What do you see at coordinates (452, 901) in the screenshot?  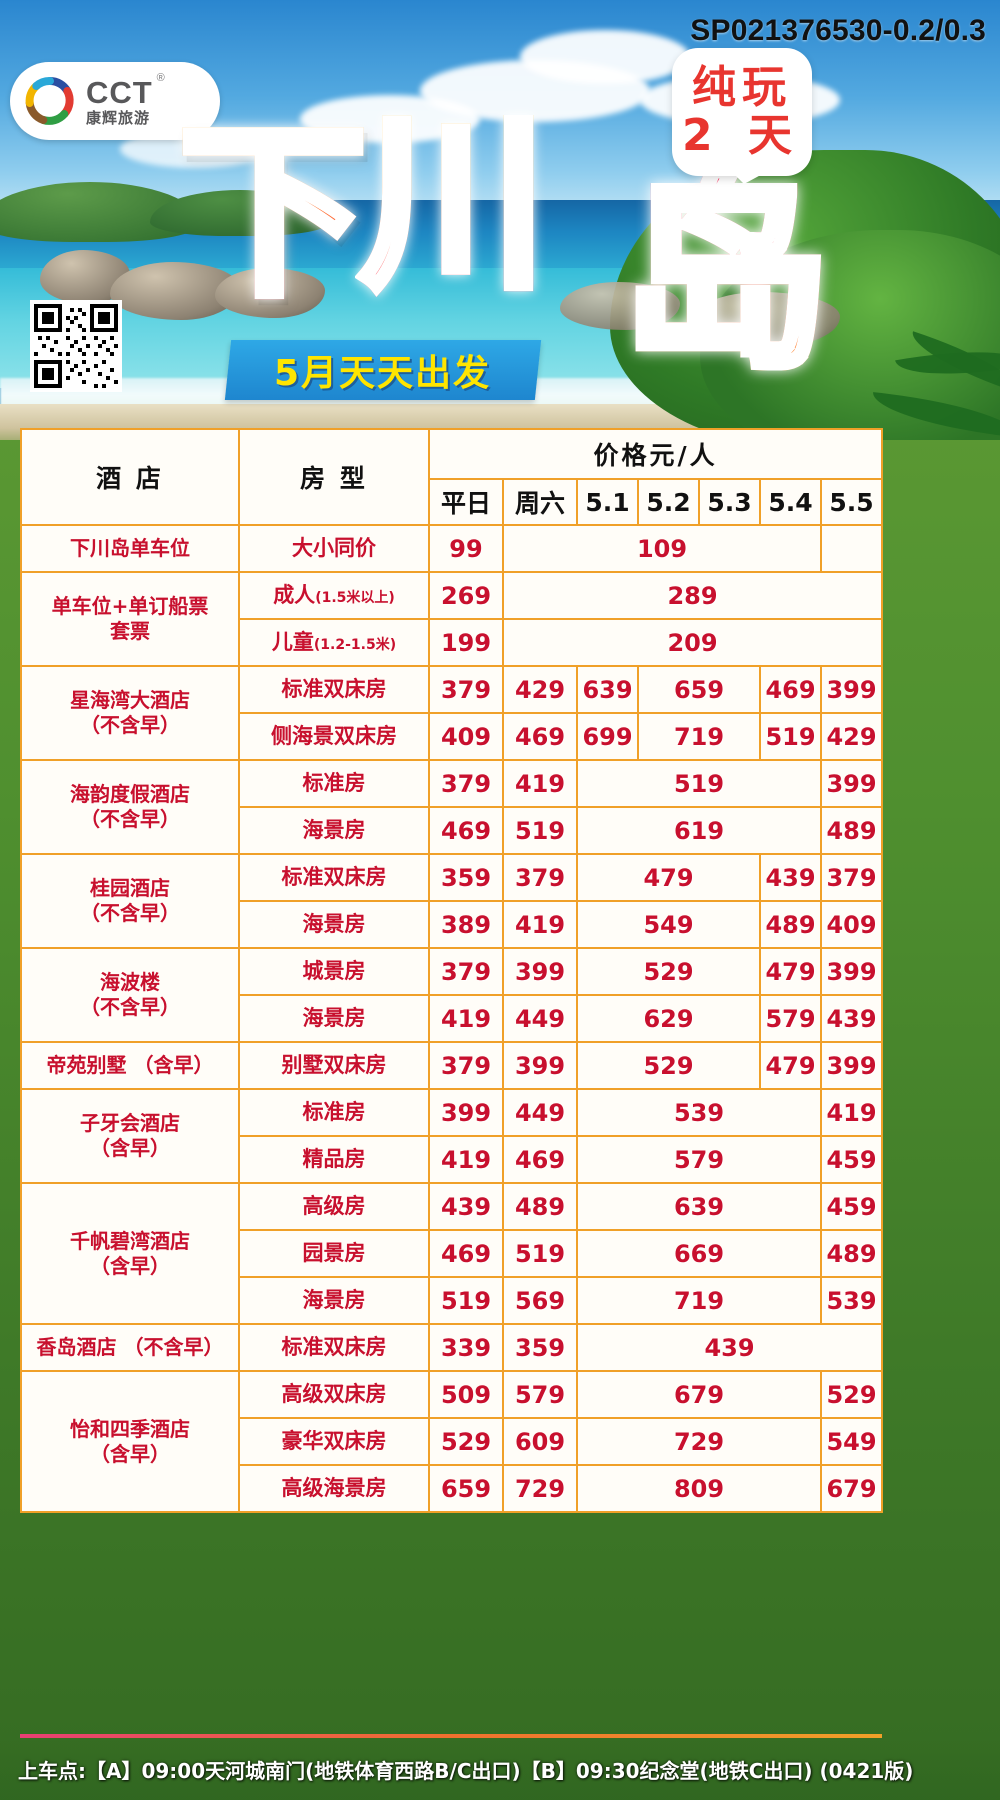 I see `table-row: 桂园酒店 （不含早） 标准双床房 359 379 479 439 379` at bounding box center [452, 901].